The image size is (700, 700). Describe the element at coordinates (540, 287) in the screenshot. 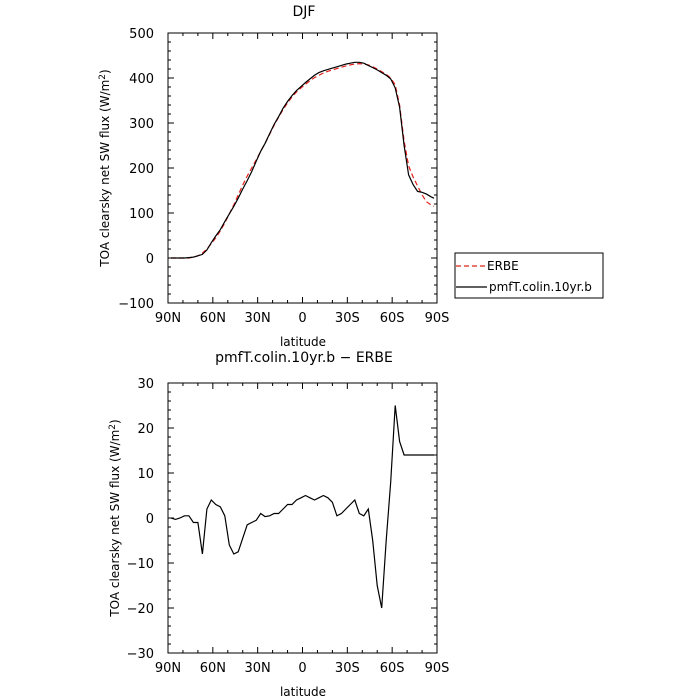

I see `legend-label-model: pmfT.colin.10yr.b` at that location.